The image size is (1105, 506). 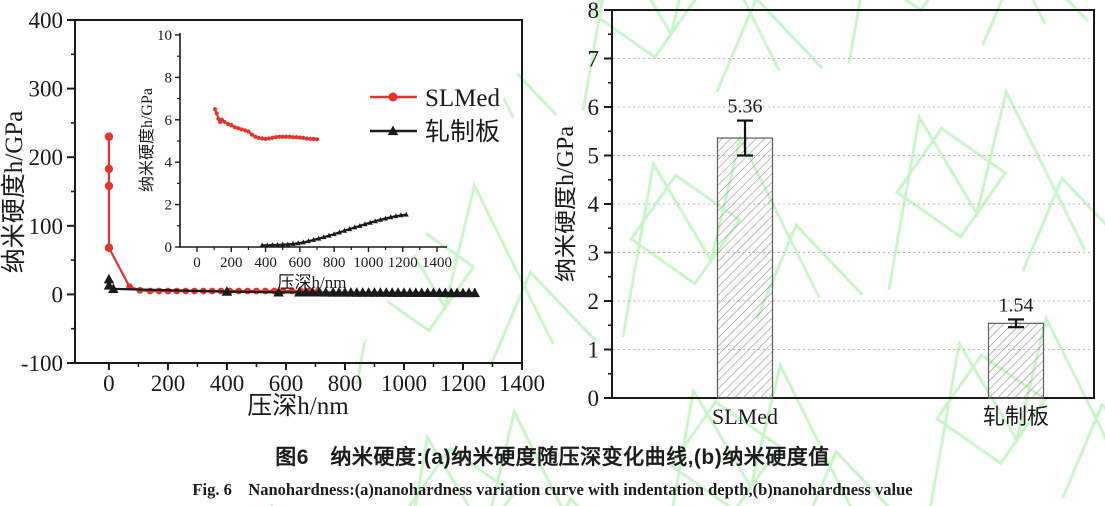 I want to click on x-tick-label: 800, so click(x=345, y=383).